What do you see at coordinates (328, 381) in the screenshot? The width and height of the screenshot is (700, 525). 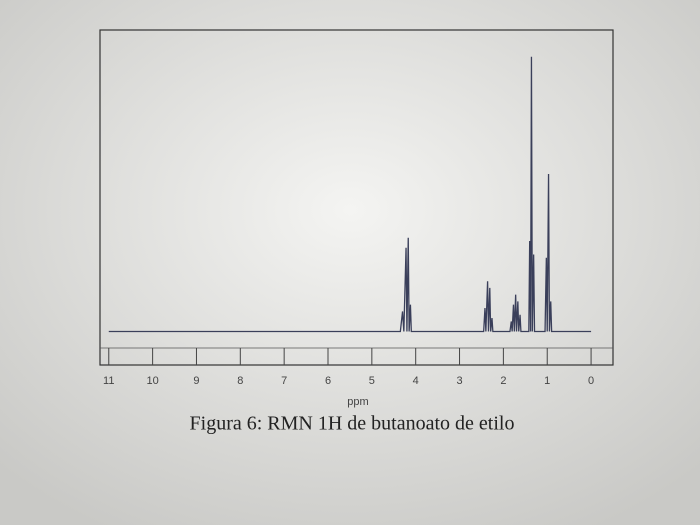 I see `x-tick-label: 6` at bounding box center [328, 381].